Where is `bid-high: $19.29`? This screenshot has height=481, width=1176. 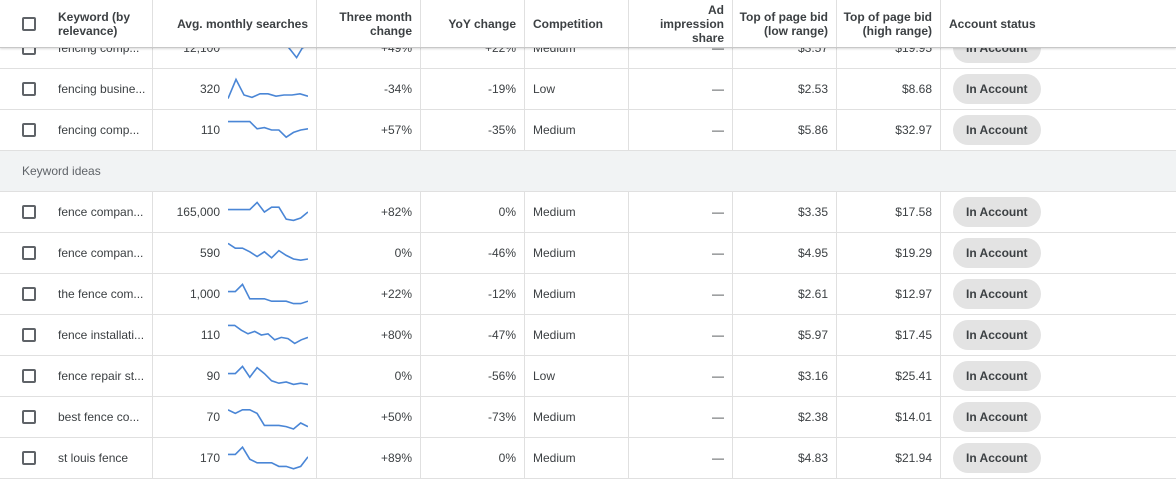 bid-high: $19.29 is located at coordinates (913, 253).